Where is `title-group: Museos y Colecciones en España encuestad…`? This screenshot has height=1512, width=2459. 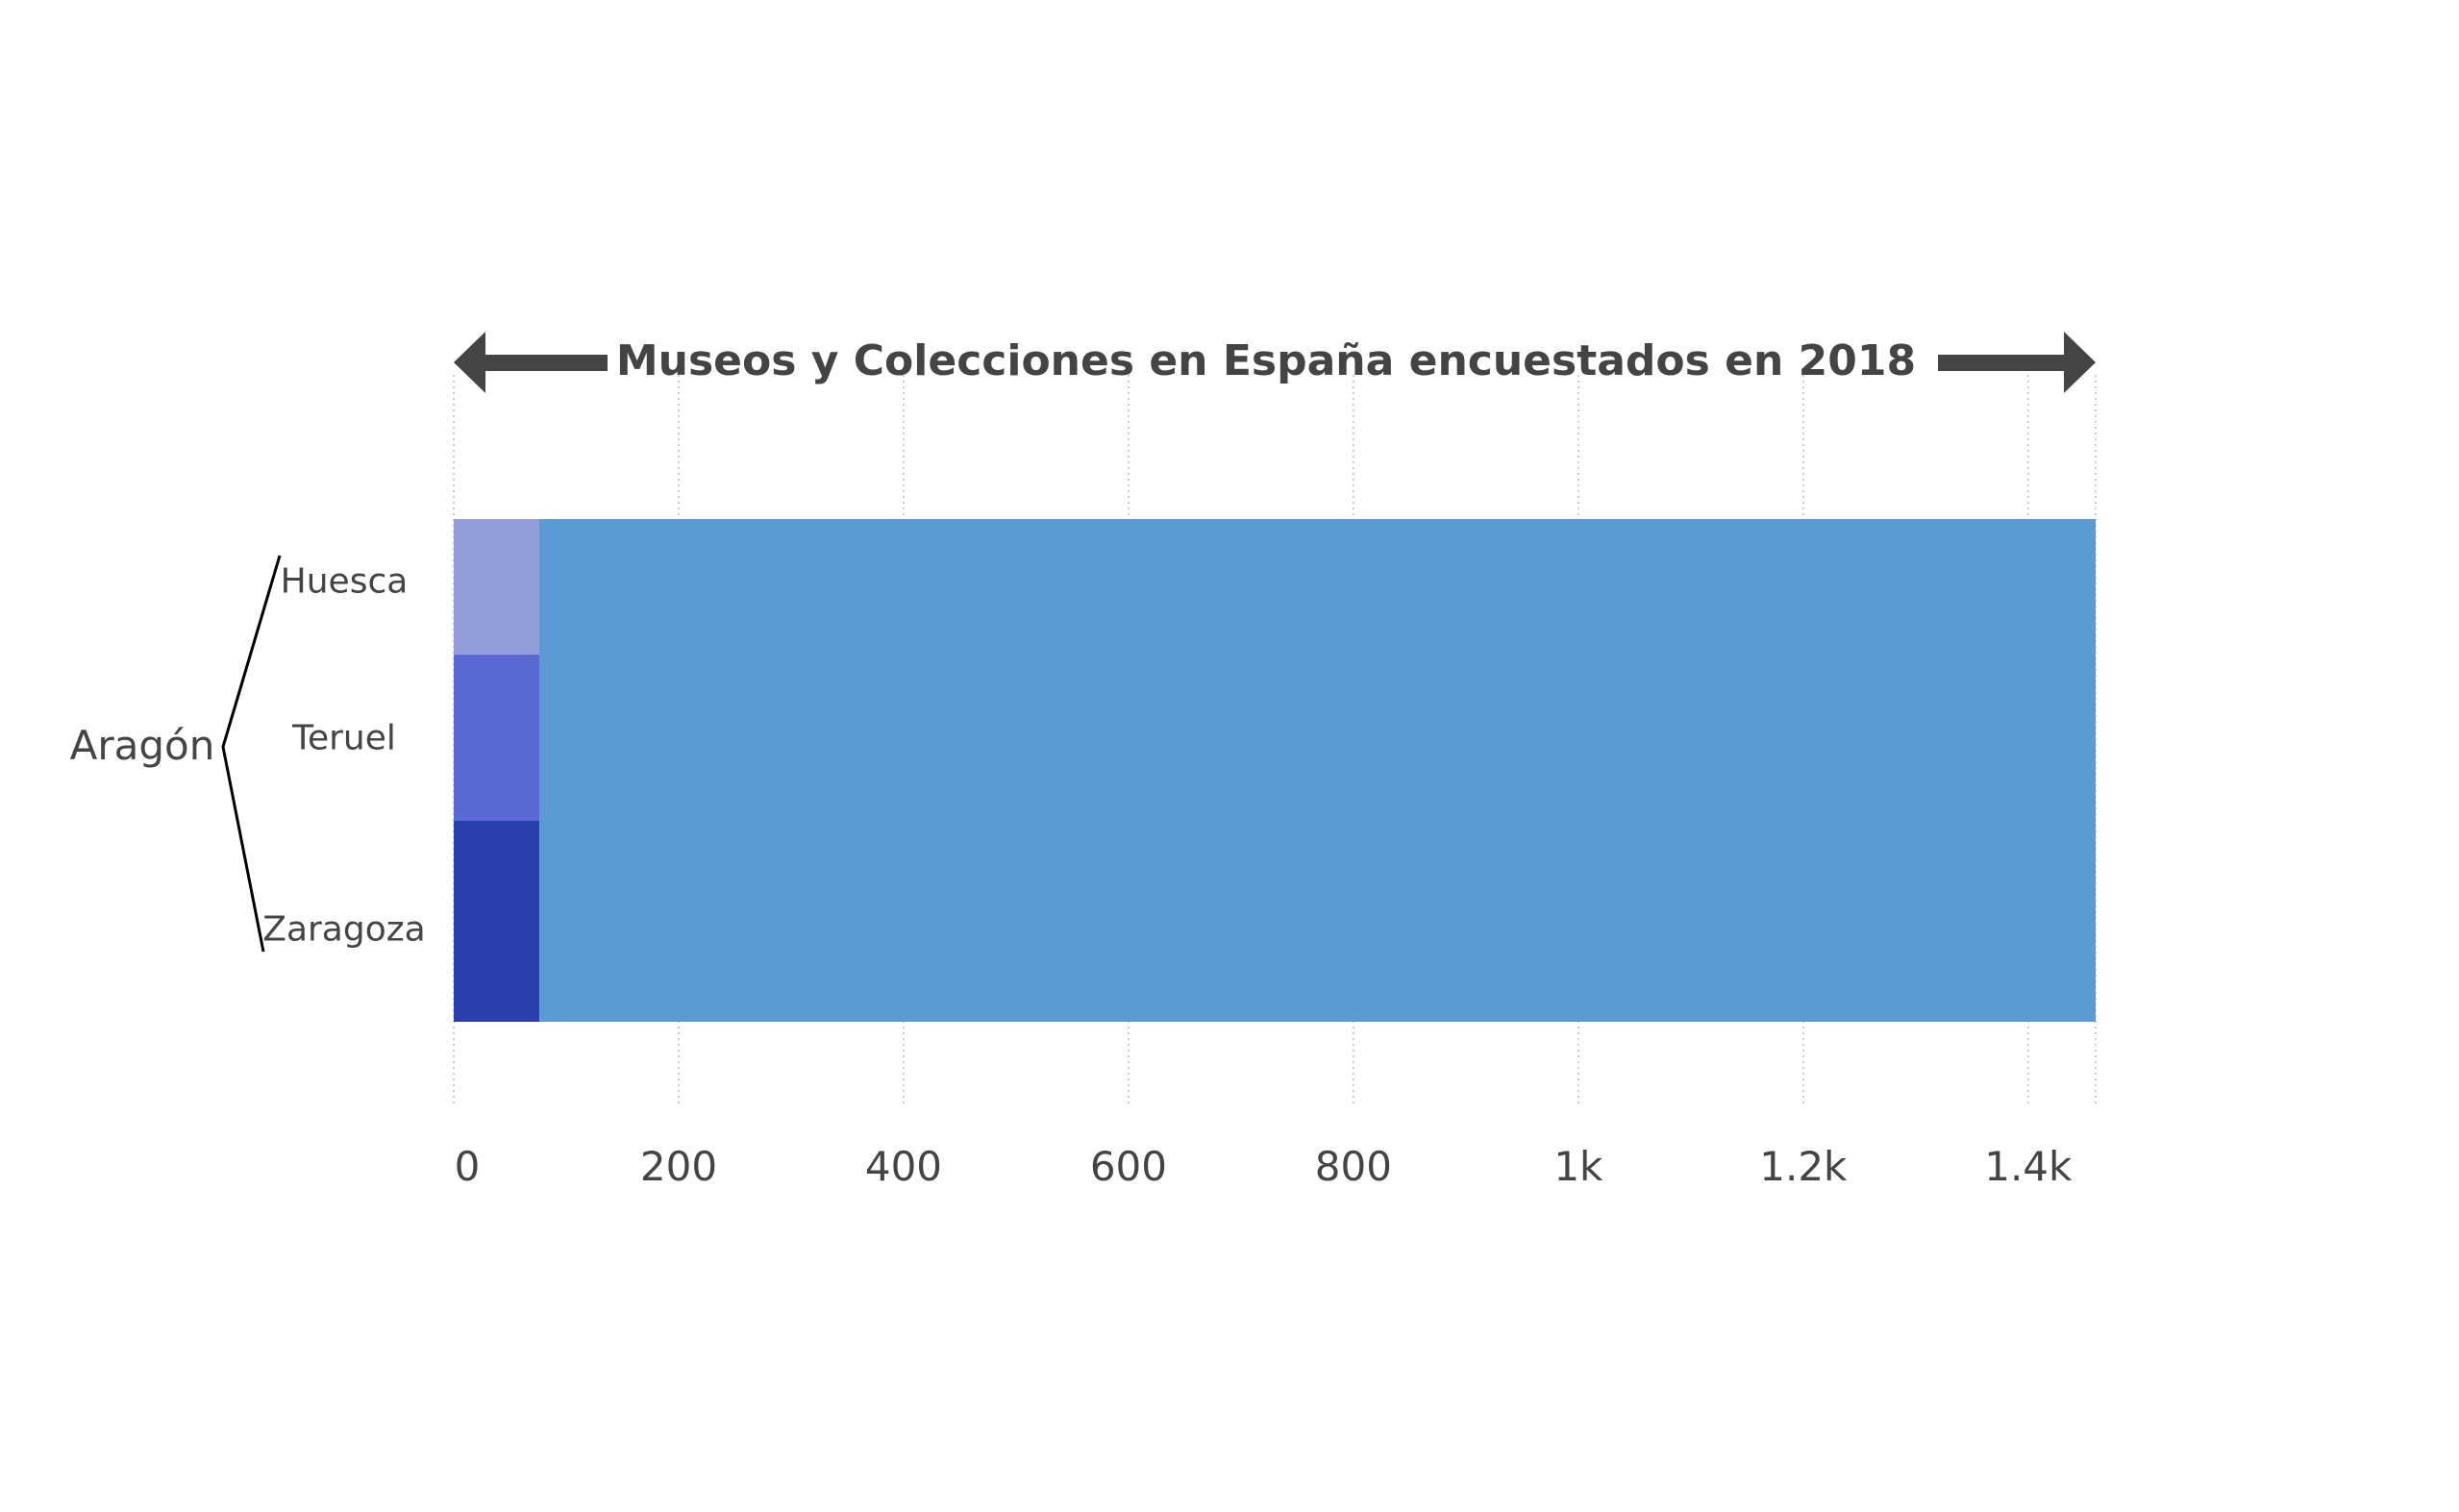 title-group: Museos y Colecciones en España encuestad… is located at coordinates (1275, 362).